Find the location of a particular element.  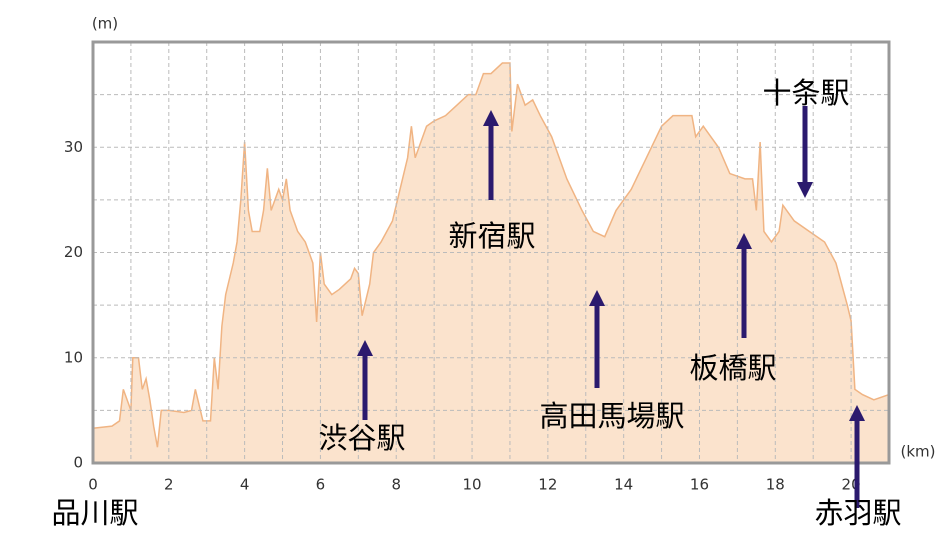

y-unit: (m) is located at coordinates (105, 24).